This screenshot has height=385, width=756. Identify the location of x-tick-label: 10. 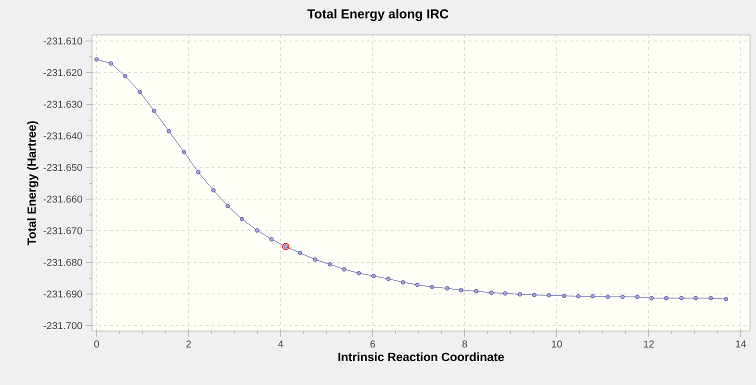
(557, 344).